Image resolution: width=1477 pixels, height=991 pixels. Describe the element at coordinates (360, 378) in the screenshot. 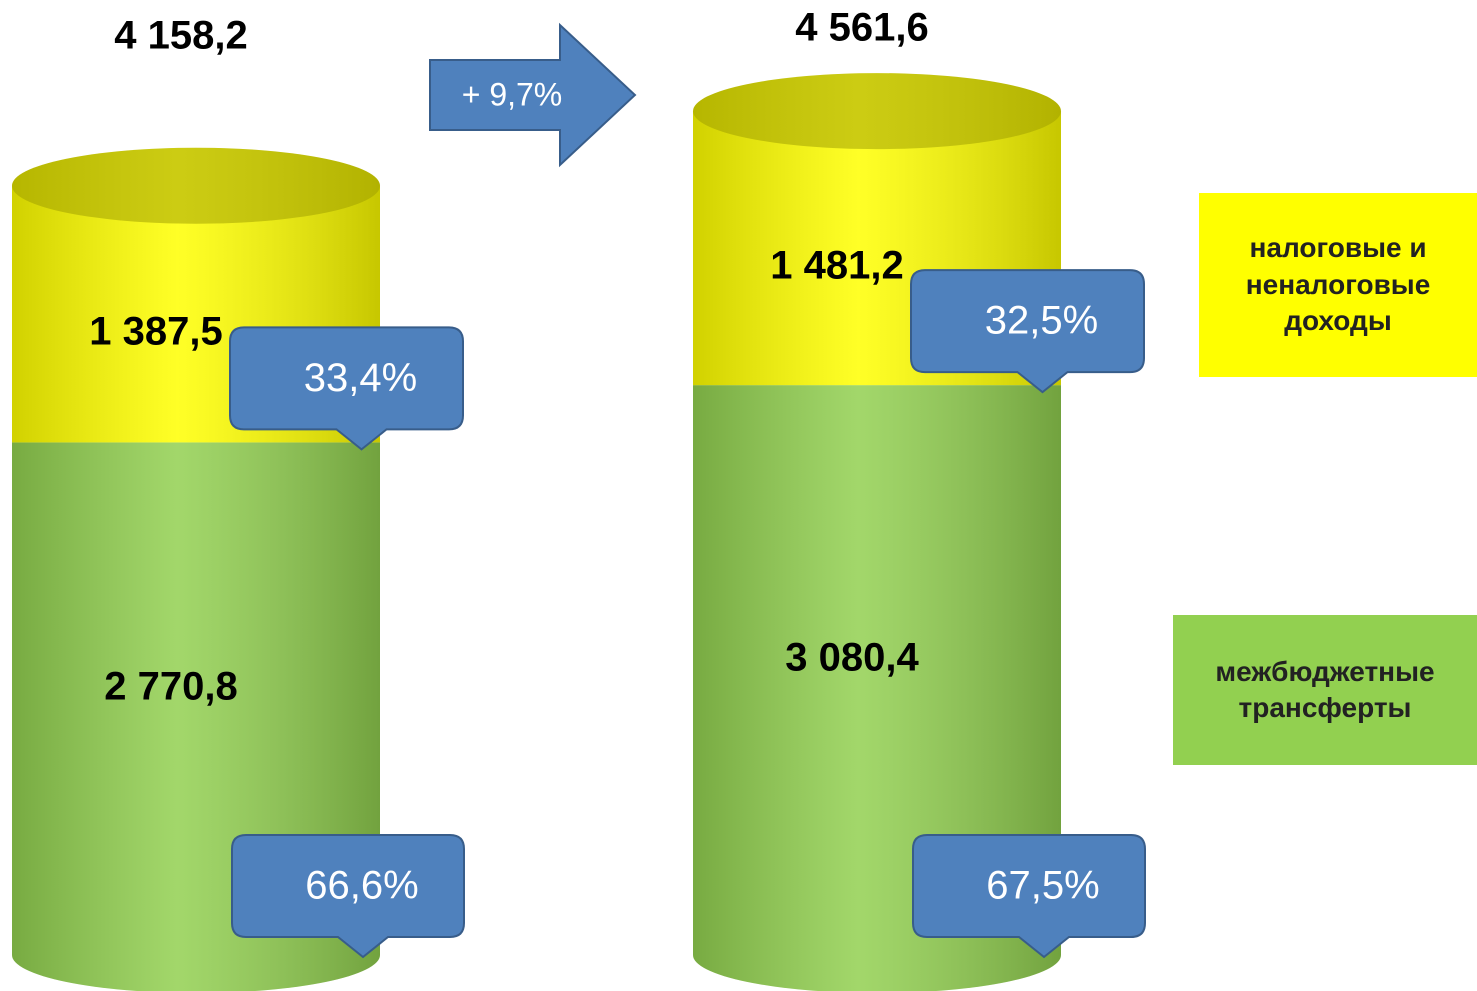

I see `callout-label: 33,4%` at that location.